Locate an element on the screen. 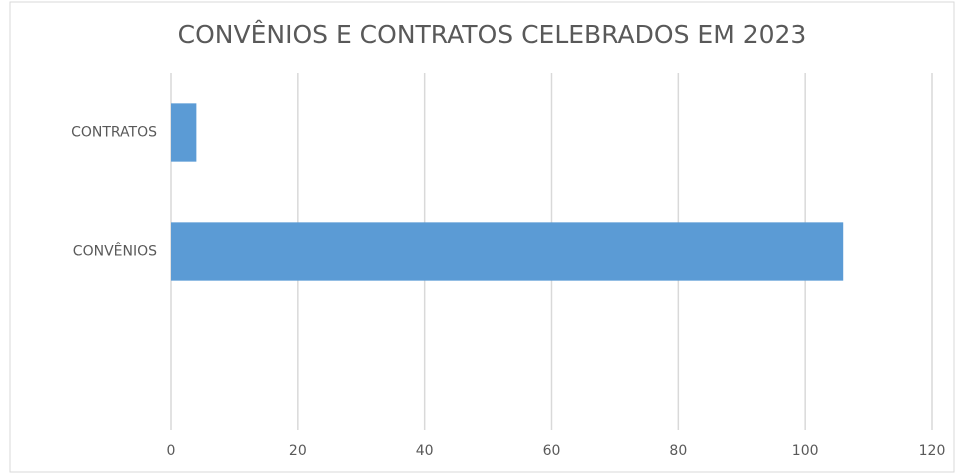 The width and height of the screenshot is (962, 475). x-tick-label: 100 is located at coordinates (805, 451).